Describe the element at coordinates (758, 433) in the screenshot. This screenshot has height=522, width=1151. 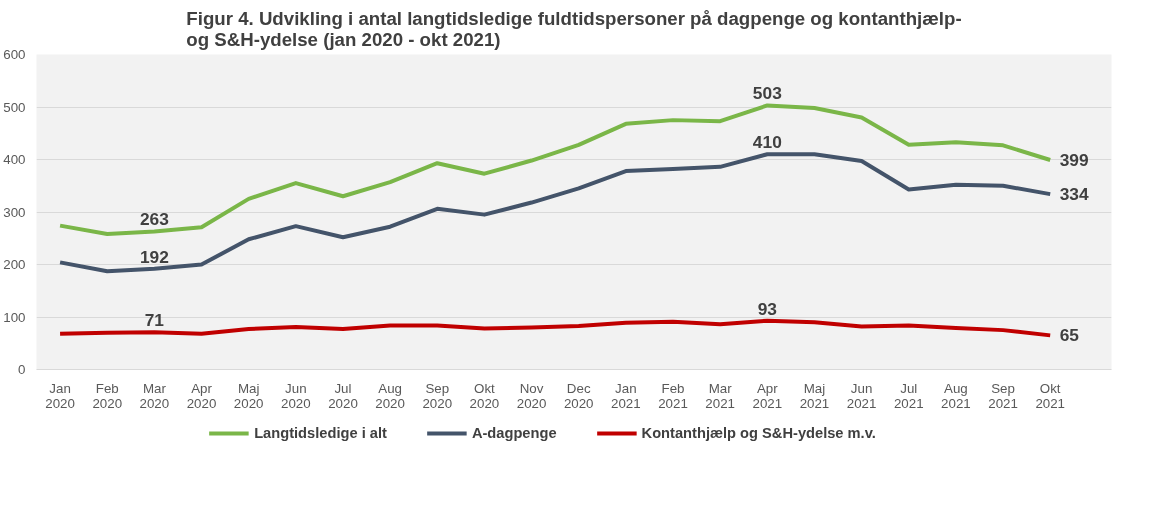
I see `legend-label: Kontanthjælp og S&H-ydelse m.v.` at that location.